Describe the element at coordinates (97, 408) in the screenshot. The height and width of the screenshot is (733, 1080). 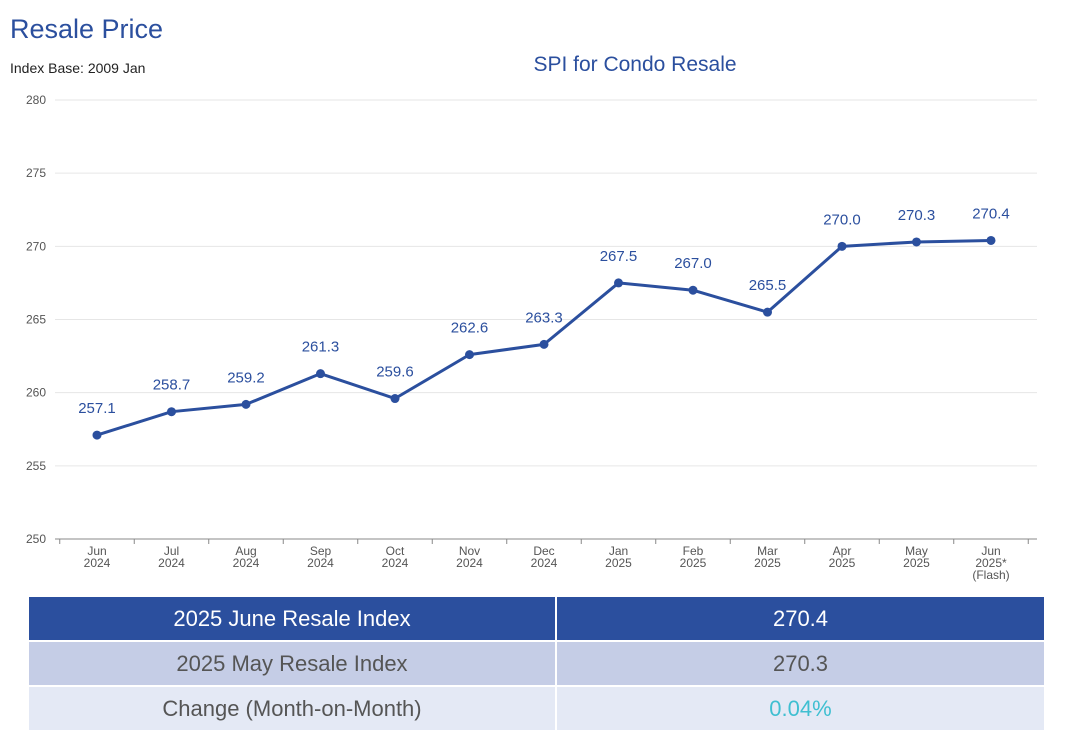
I see `data-label: 257.1` at that location.